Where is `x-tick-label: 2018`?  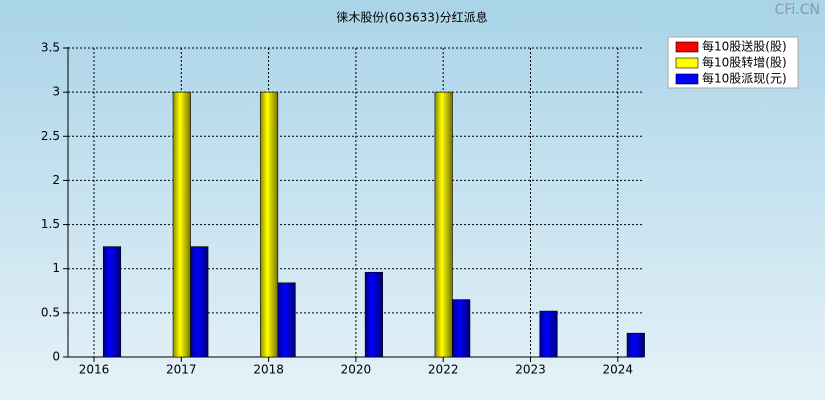
x-tick-label: 2018 is located at coordinates (268, 370).